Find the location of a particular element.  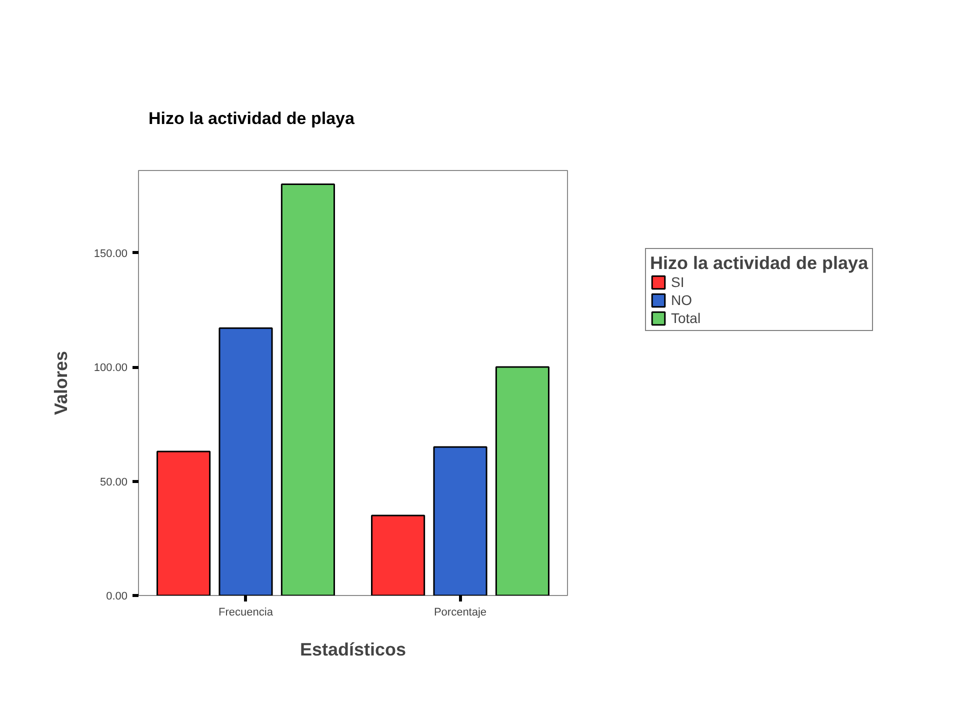

legend-label: SI is located at coordinates (678, 282).